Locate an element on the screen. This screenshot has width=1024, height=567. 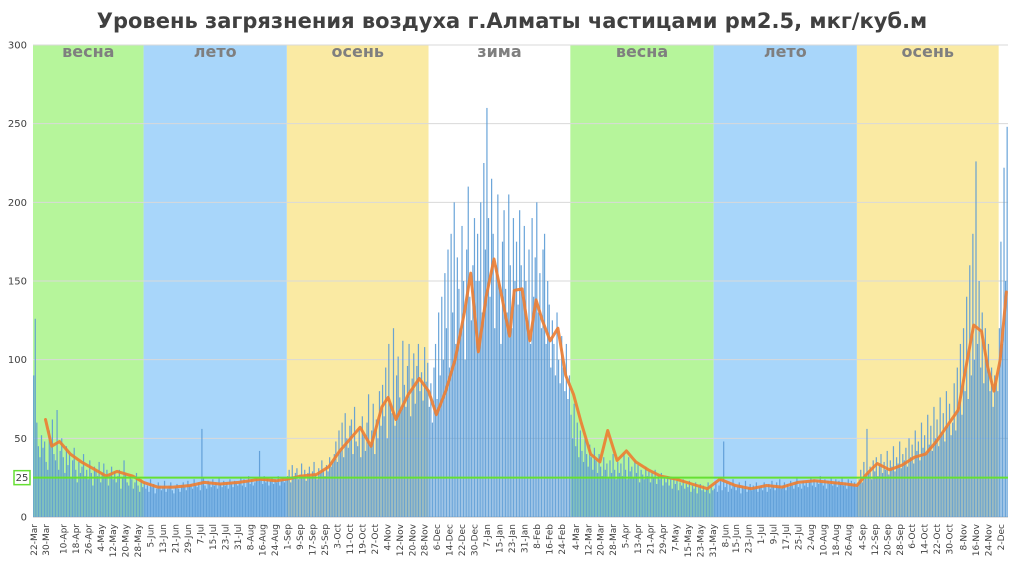
x-tick-label: 20-May is located at coordinates (127, 540).